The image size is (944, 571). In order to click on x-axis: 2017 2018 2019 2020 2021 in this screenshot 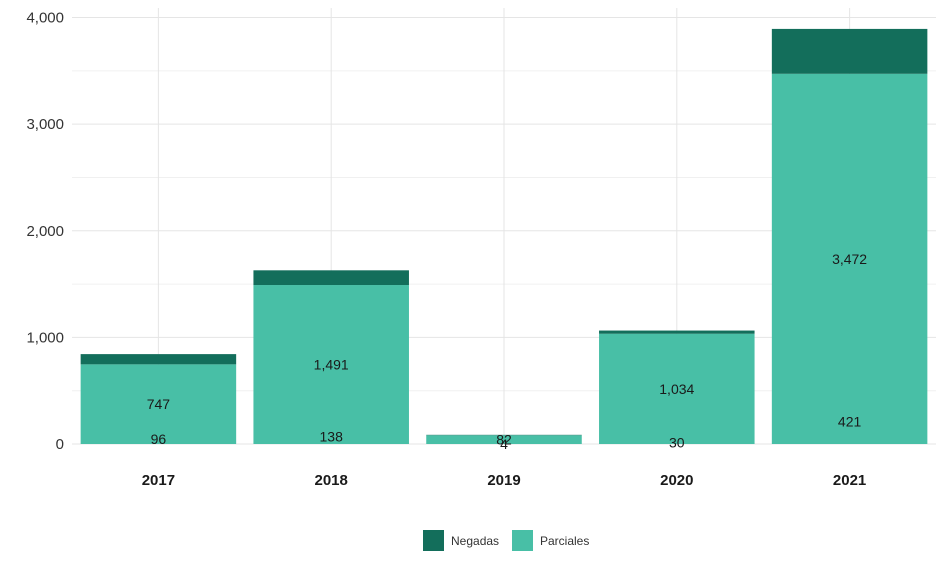, I will do `click(504, 480)`.